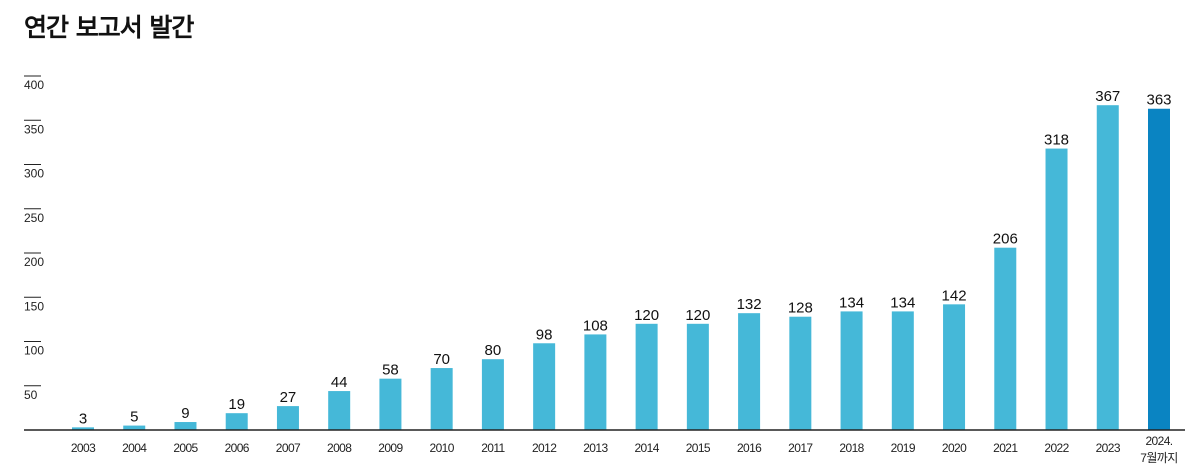 Image resolution: width=1195 pixels, height=472 pixels. What do you see at coordinates (1158, 441) in the screenshot?
I see `x-tick-label: 2024.` at bounding box center [1158, 441].